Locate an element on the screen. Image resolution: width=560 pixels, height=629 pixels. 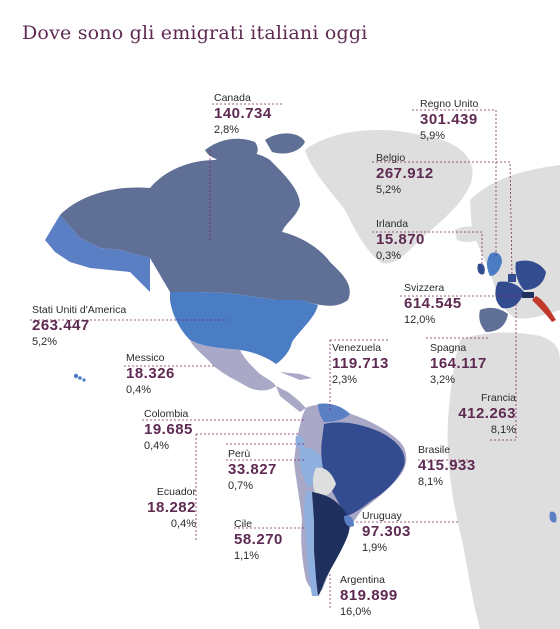
label-belgio: Belgio 267.912 5,2% is located at coordinates (405, 174).